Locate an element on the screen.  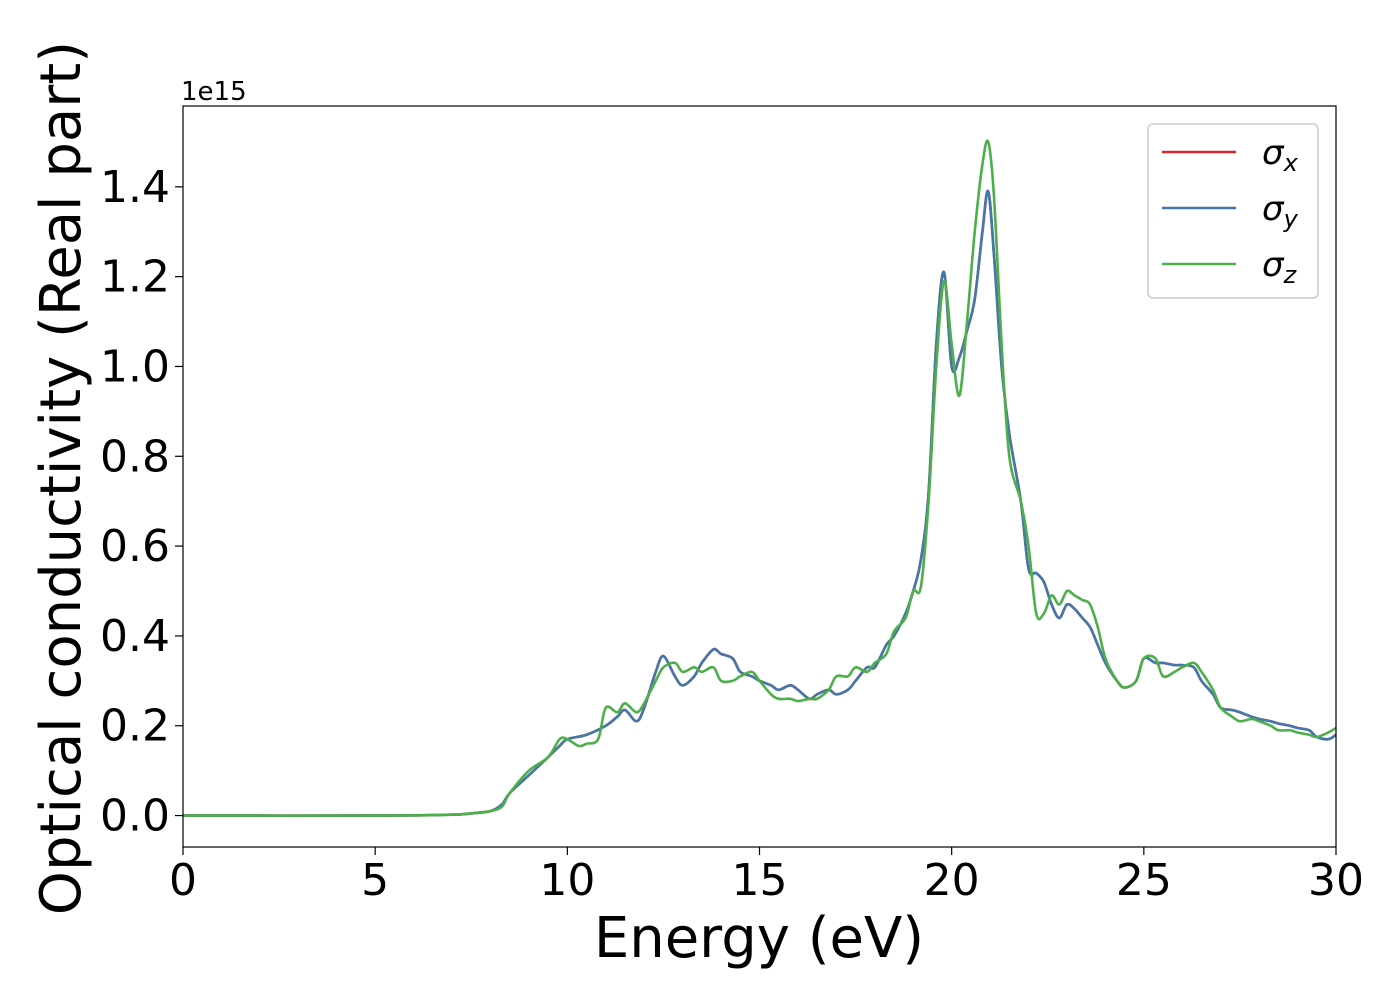
x-axis-ticks: 0 5 10 15 20 25 30 is located at coordinates (766, 876).